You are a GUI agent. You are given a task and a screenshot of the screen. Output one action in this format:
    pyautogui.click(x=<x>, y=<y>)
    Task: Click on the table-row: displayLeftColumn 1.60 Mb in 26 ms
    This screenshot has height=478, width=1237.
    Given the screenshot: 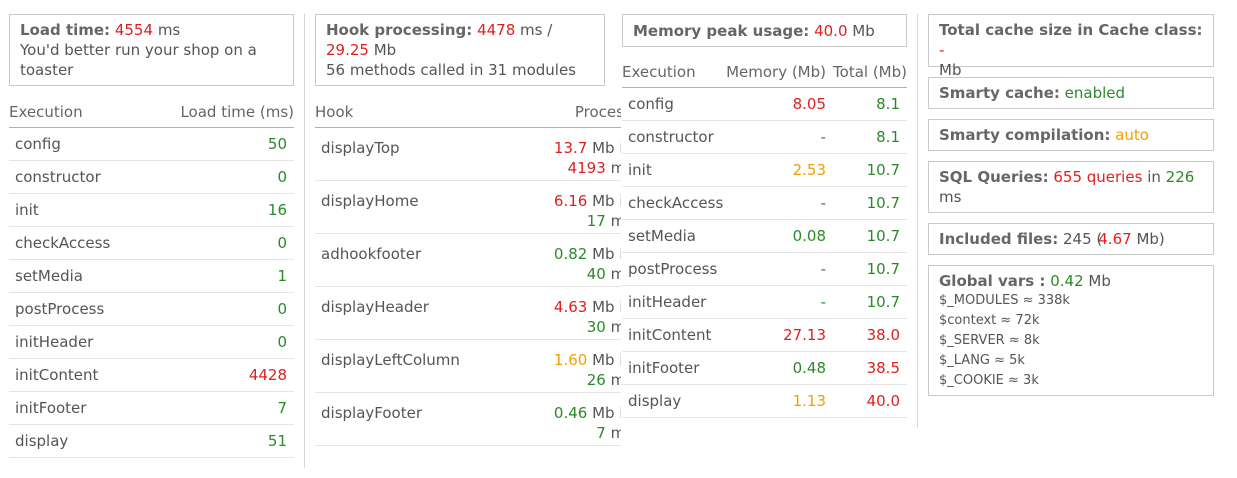 What is the action you would take?
    pyautogui.click(x=468, y=366)
    